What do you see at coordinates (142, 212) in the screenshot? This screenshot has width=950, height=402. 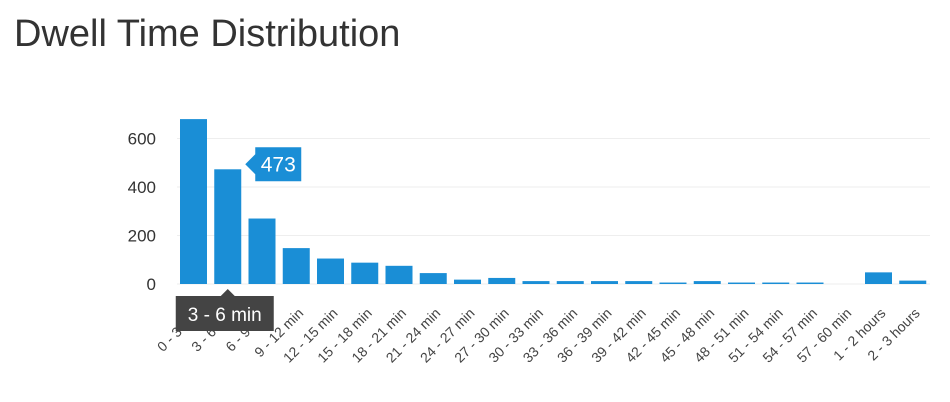 I see `y-axis: 0 200 400 600` at bounding box center [142, 212].